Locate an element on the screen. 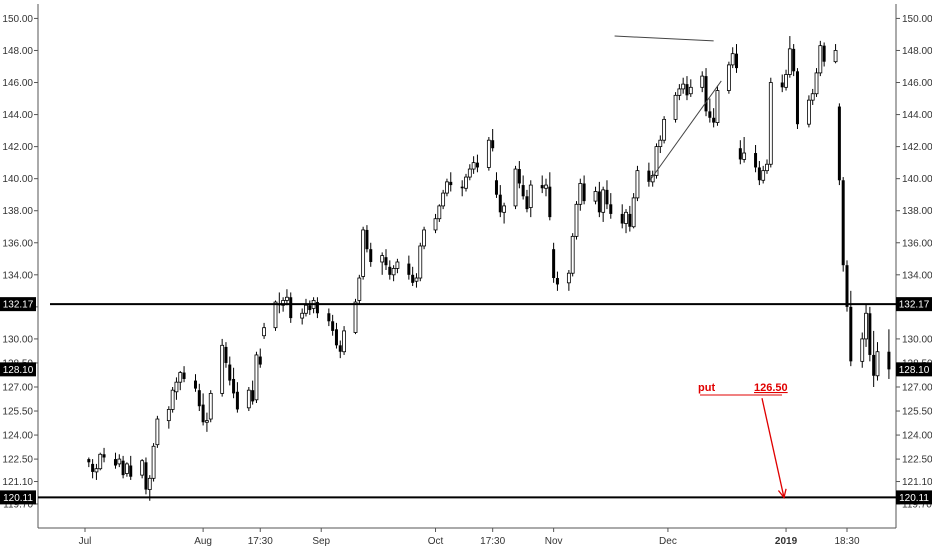 The height and width of the screenshot is (555, 932). x-tick-label: Sep is located at coordinates (321, 541).